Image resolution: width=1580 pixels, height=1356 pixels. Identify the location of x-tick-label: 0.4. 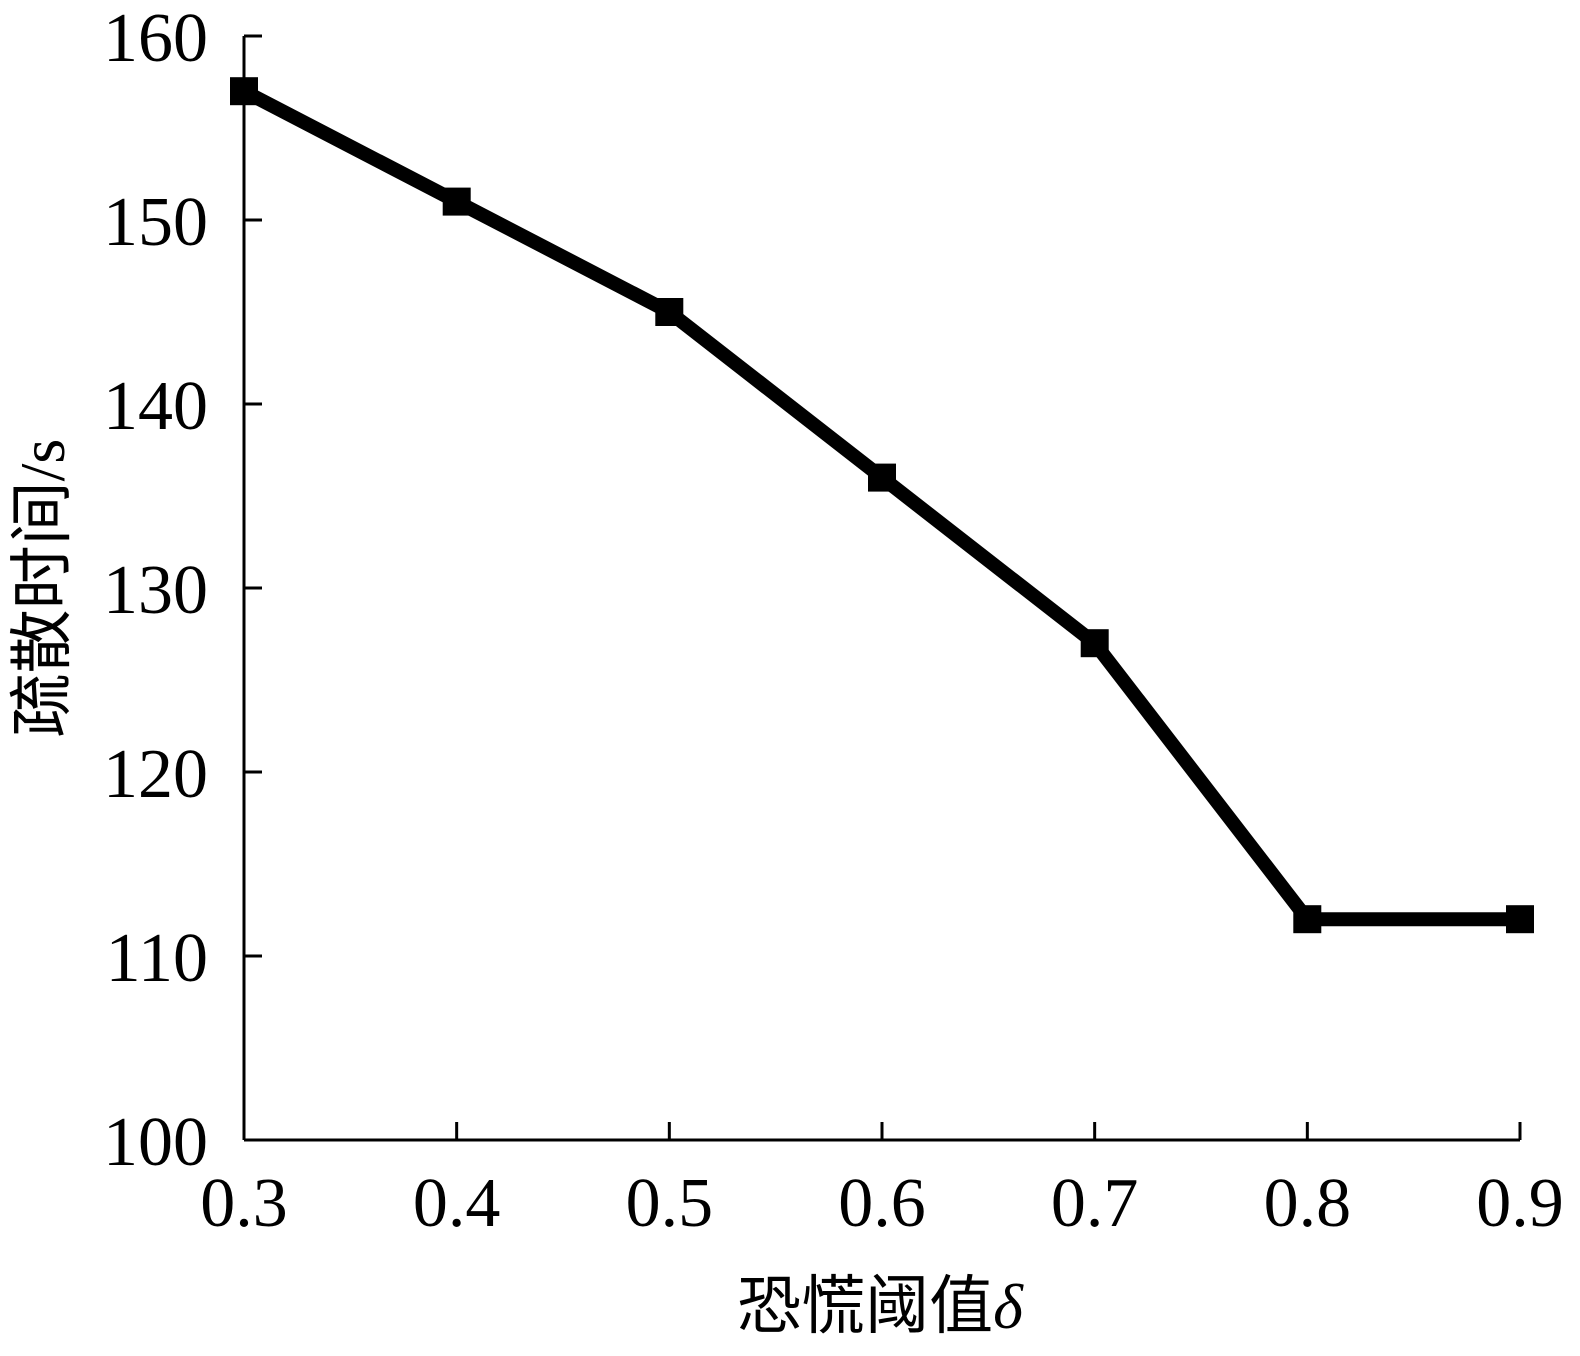
(457, 1203).